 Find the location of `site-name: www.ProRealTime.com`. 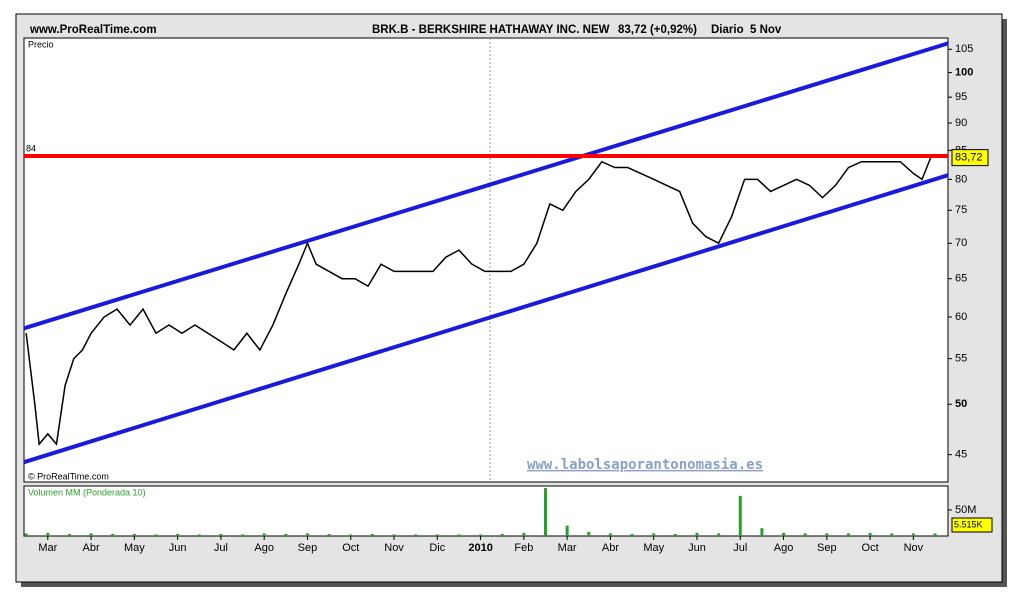

site-name: www.ProRealTime.com is located at coordinates (93, 30).